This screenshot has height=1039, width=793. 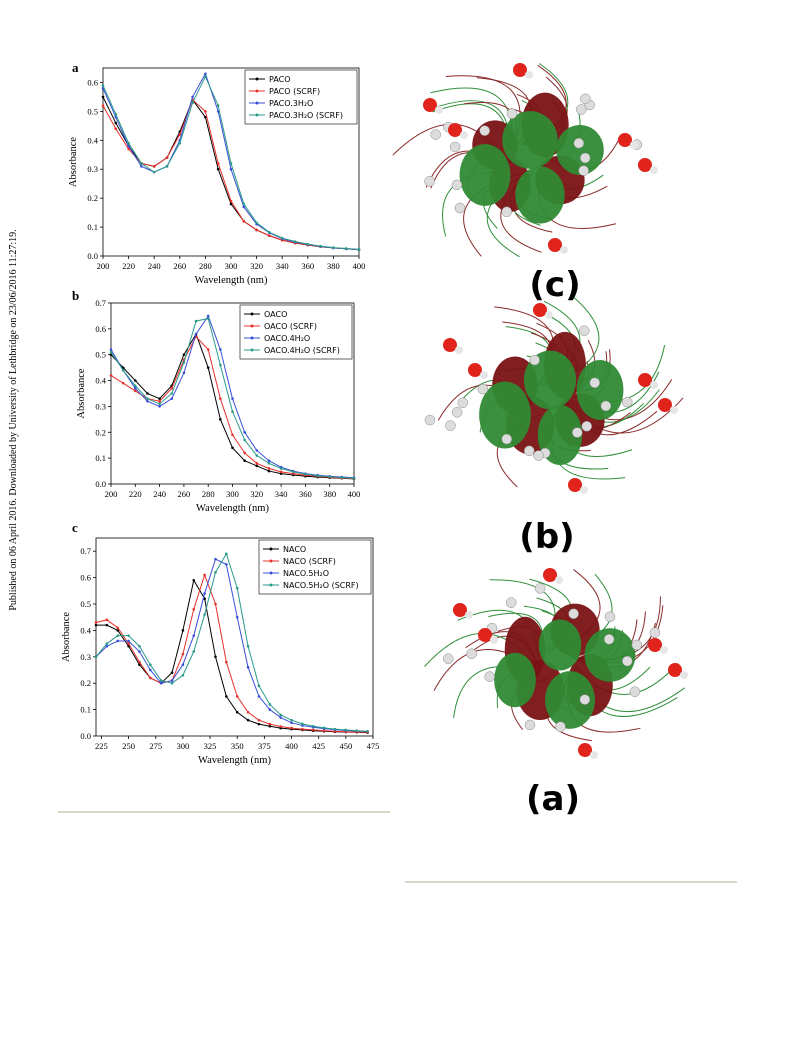 I want to click on x-tick-label: 200, so click(x=111, y=494).